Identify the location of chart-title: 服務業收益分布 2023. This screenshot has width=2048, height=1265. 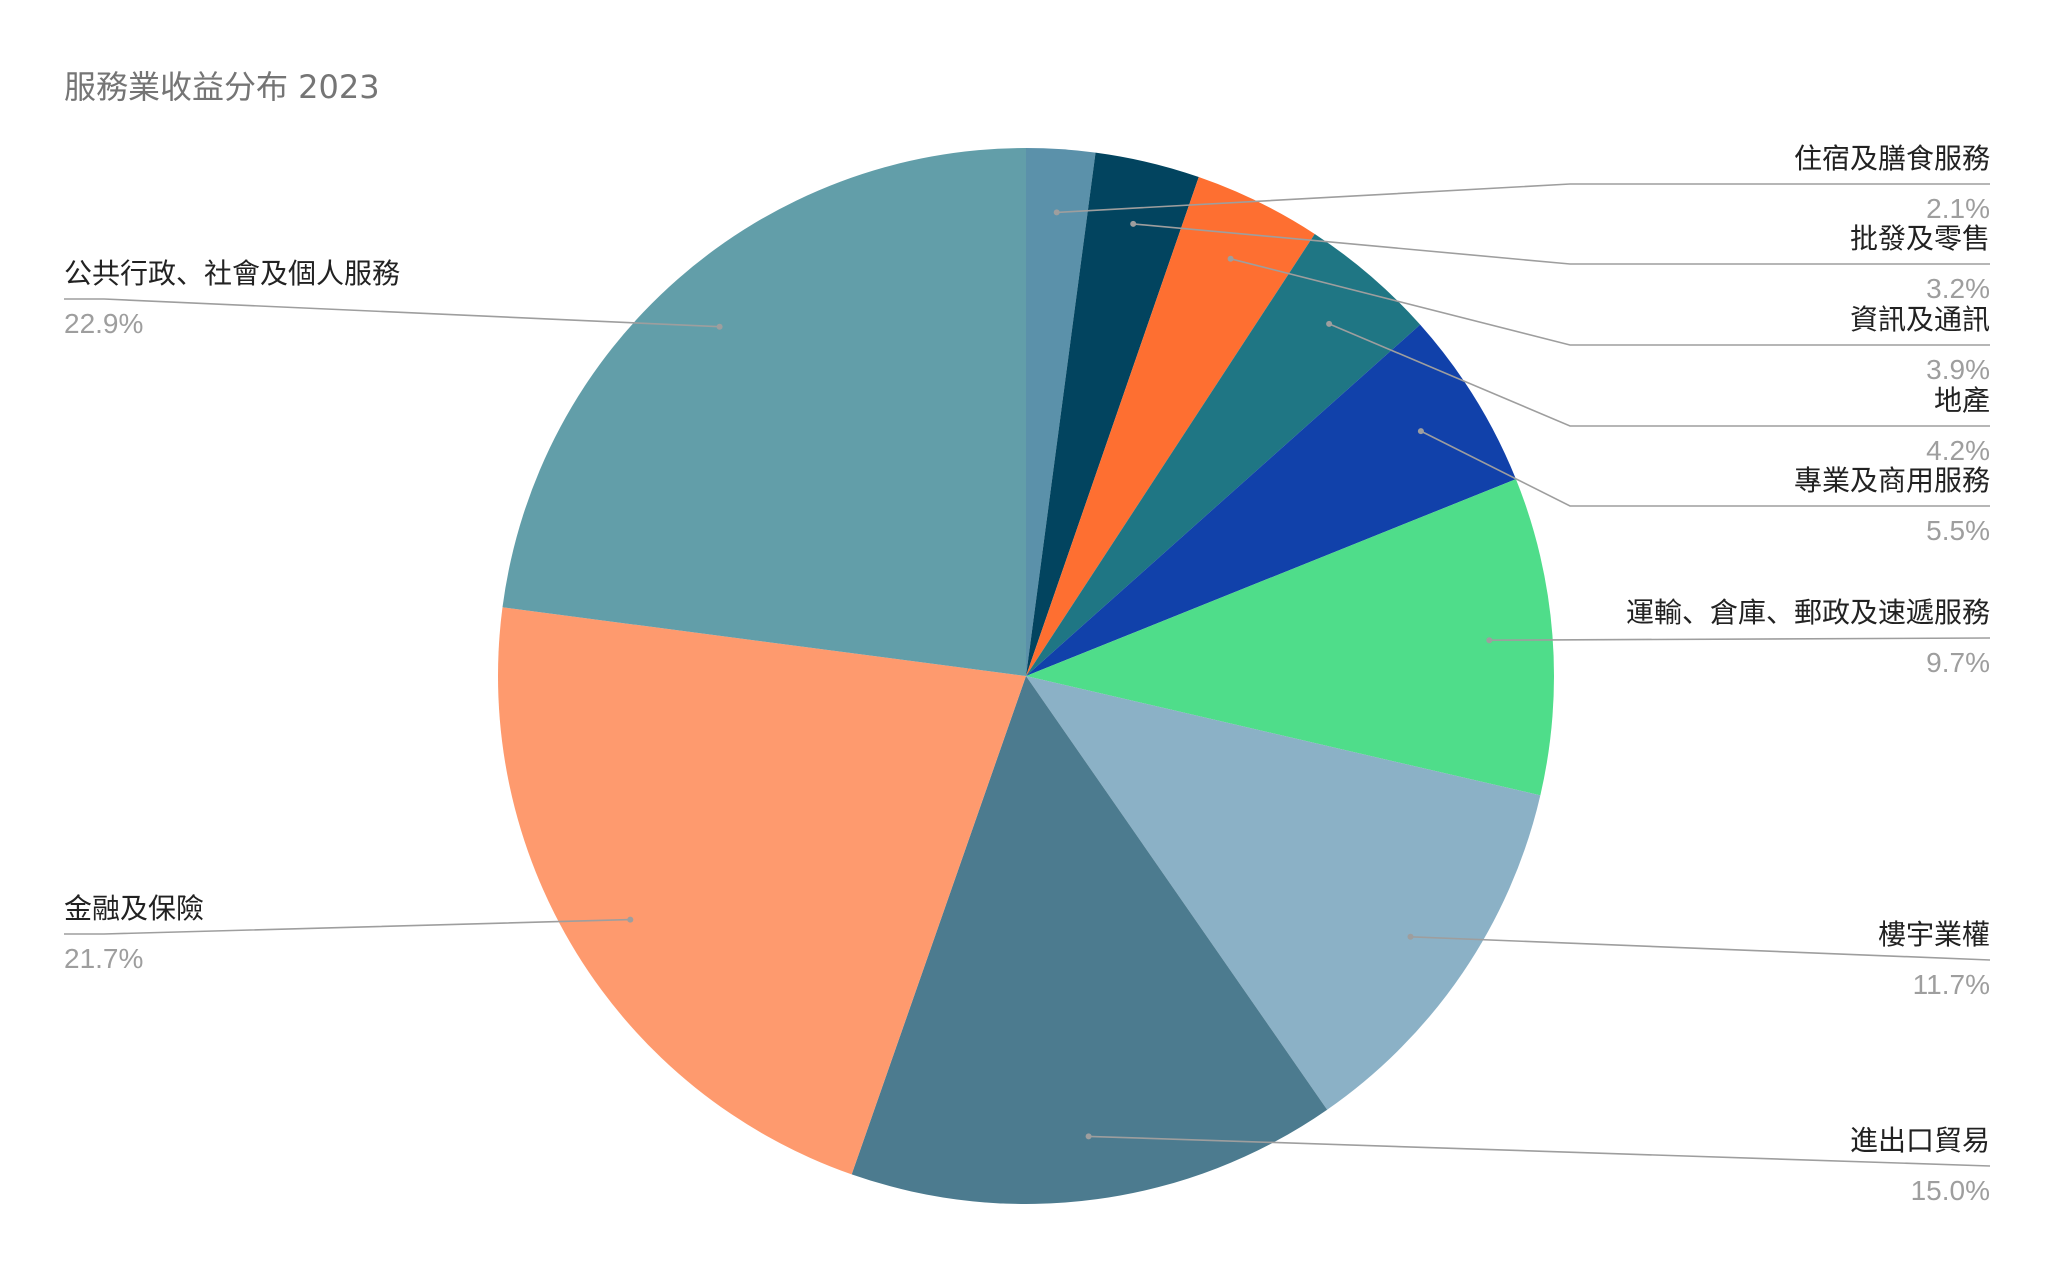
(222, 87).